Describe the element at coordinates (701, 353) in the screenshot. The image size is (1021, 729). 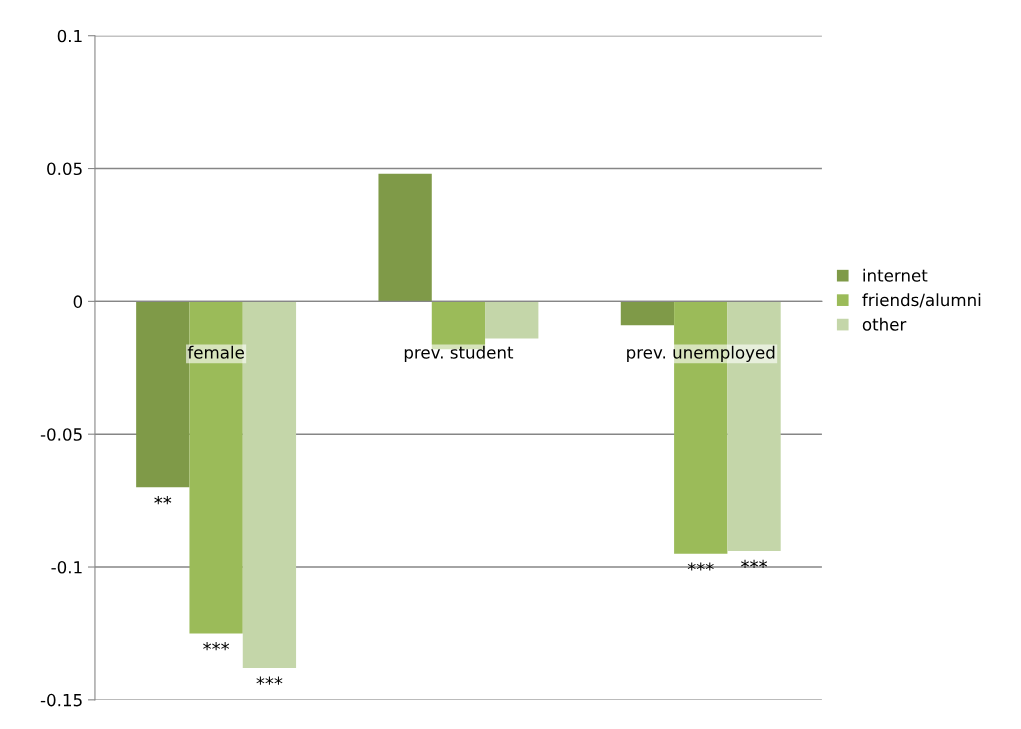
I see `x-tick-label: prev. unemployed` at that location.